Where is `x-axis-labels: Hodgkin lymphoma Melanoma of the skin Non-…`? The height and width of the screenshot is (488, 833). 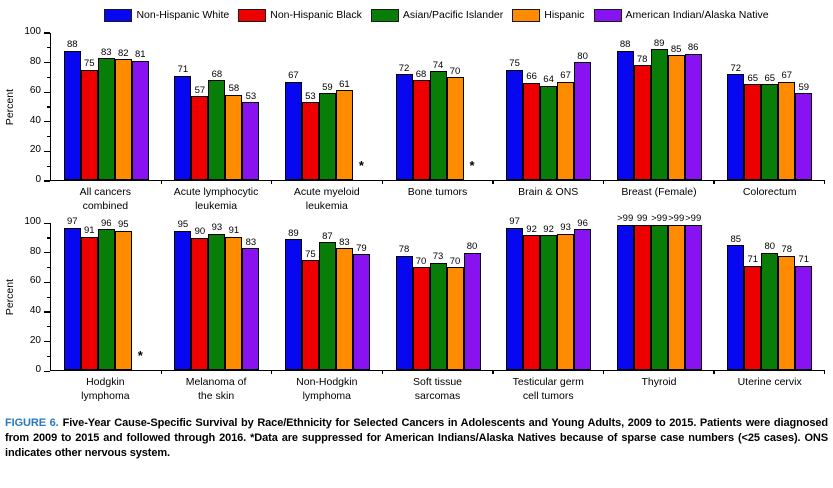
x-axis-labels: Hodgkin lymphoma Melanoma of the skin Non-… is located at coordinates (437, 387).